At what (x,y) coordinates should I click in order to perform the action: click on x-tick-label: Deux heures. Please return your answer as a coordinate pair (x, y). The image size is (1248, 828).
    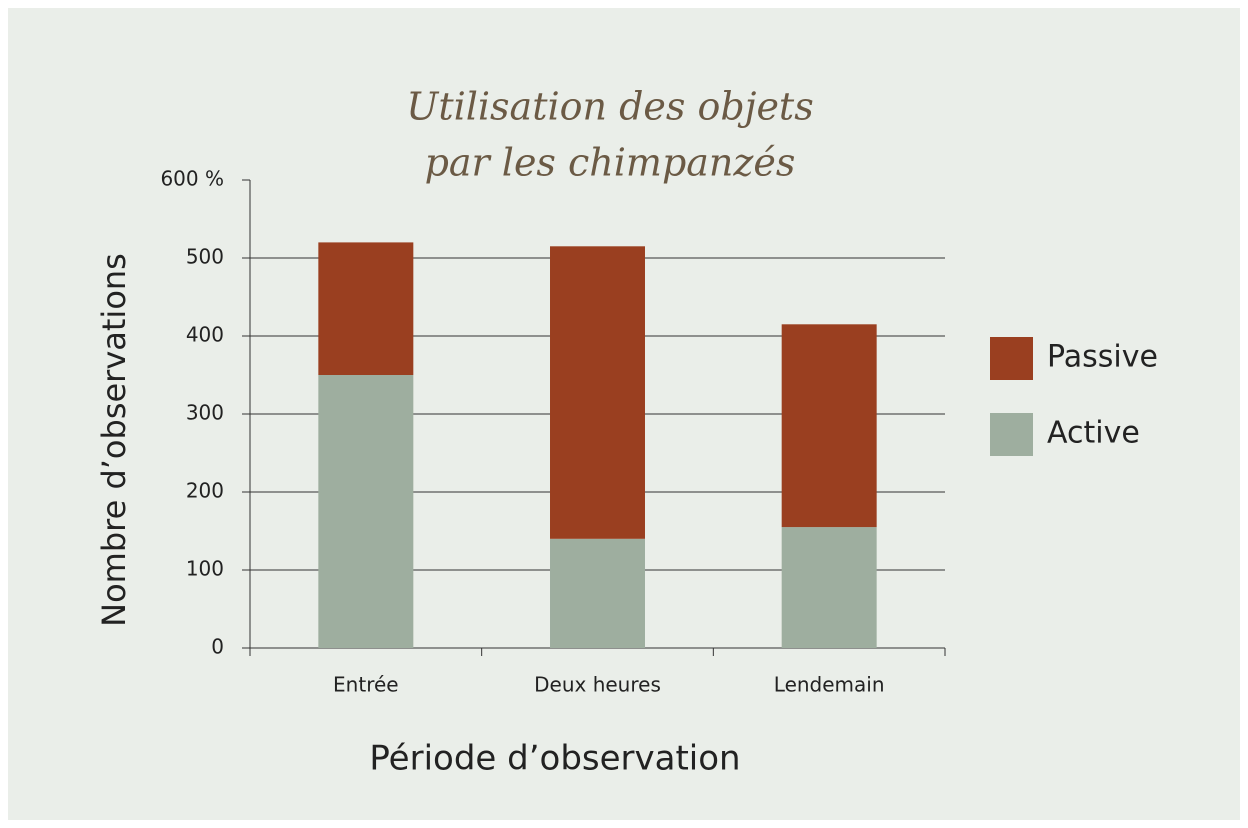
    Looking at the image, I should click on (597, 685).